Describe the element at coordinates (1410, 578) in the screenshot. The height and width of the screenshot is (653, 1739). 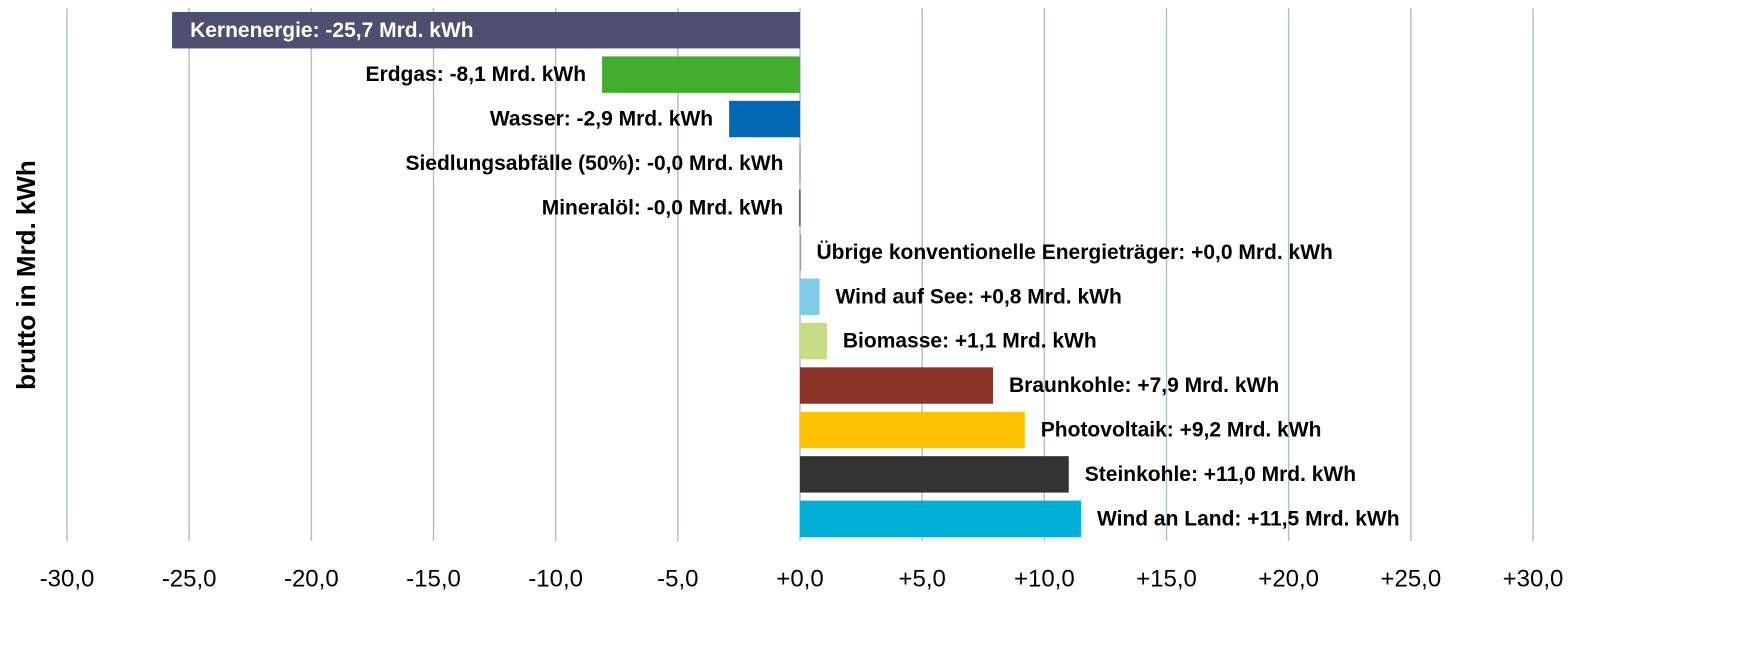
I see `x-tick-label: +25,0` at that location.